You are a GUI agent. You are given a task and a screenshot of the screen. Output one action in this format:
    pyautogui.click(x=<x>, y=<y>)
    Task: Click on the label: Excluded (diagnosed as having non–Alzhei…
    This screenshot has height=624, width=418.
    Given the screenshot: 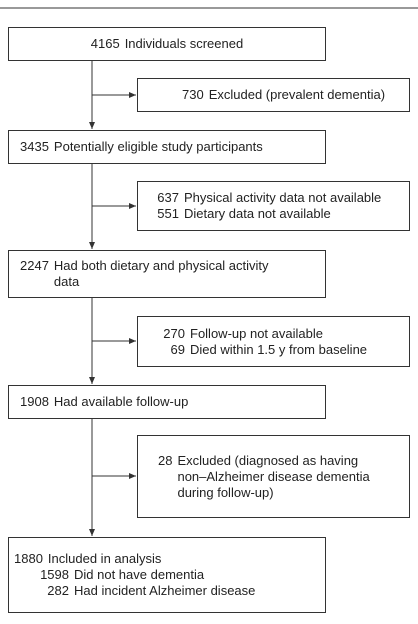 What is the action you would take?
    pyautogui.click(x=273, y=476)
    